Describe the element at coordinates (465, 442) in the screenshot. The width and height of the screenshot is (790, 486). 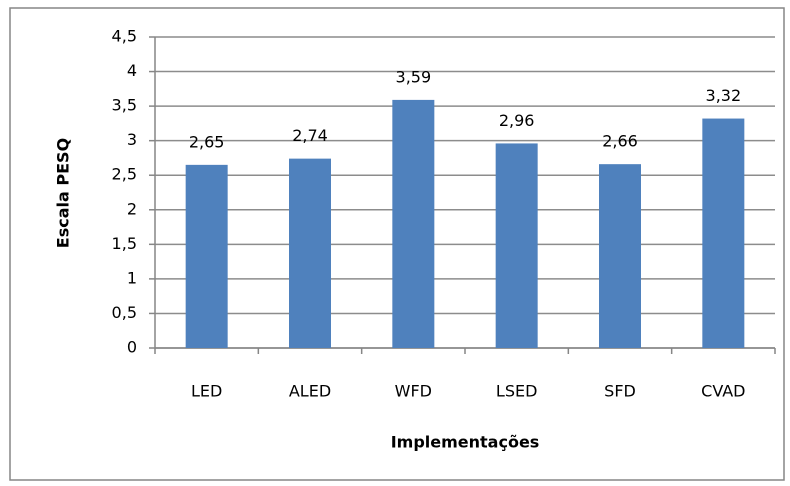
I see `x-axis-title: Implementações` at that location.